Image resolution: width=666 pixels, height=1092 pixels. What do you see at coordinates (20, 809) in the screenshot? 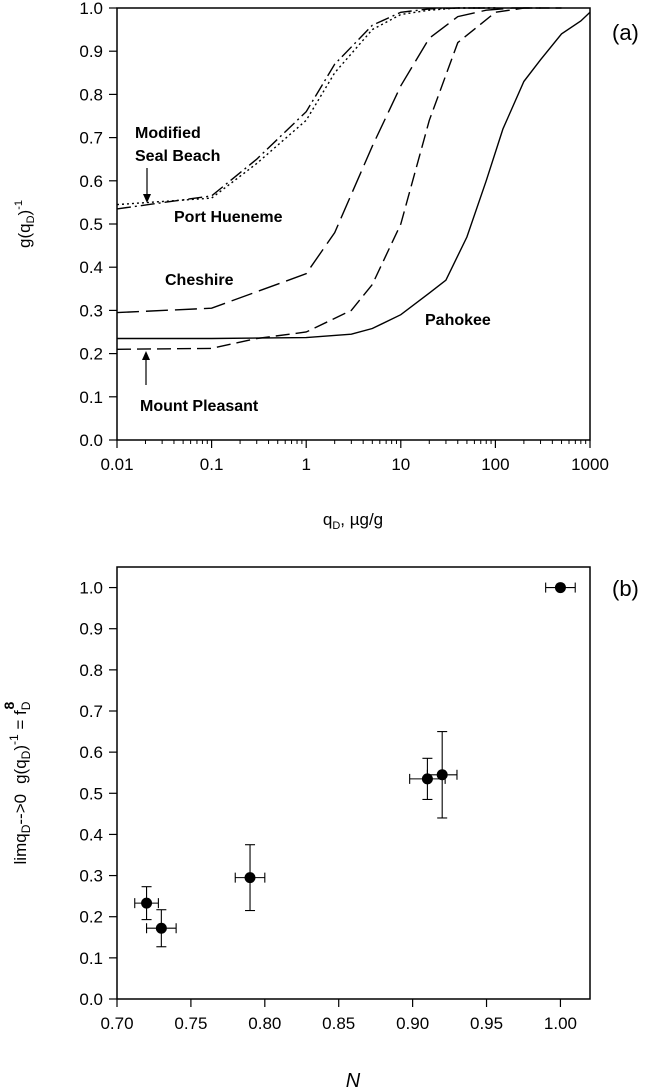
I see `panel-b-ylabel-arrow: -->0` at bounding box center [20, 809].